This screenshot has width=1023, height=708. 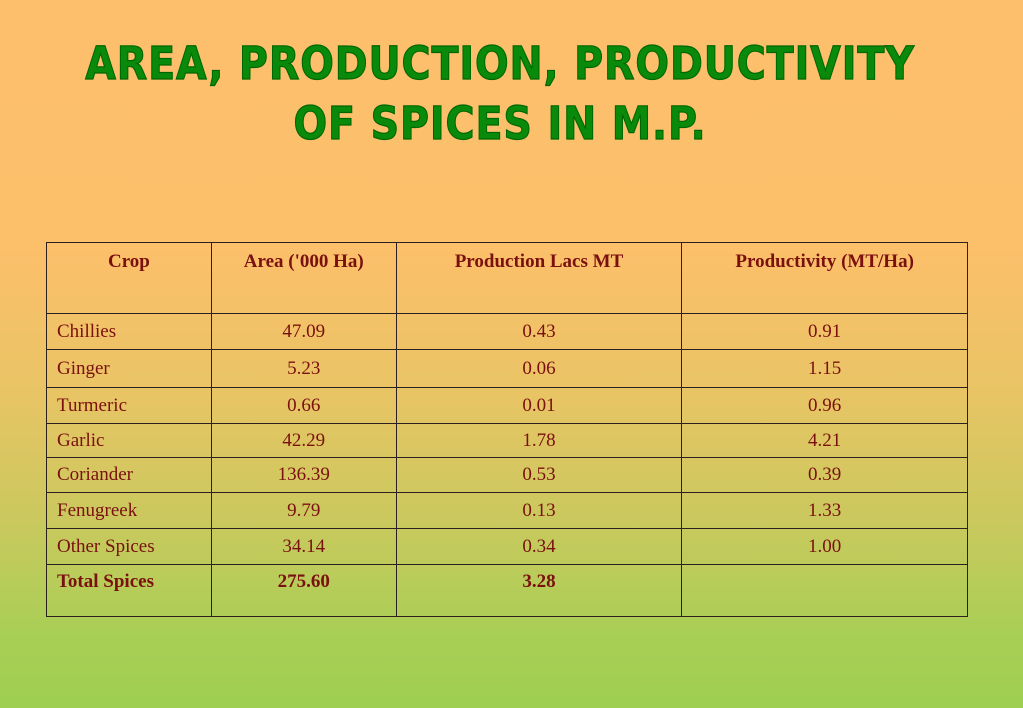 I want to click on productivity-cell: 0.96, so click(x=824, y=405).